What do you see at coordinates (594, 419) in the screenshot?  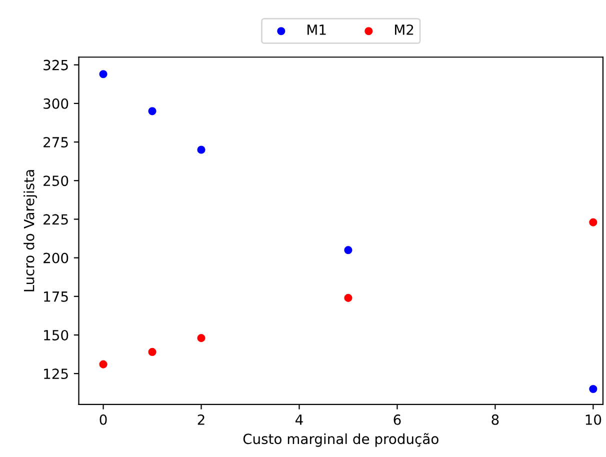 I see `x-tick-label: 10` at bounding box center [594, 419].